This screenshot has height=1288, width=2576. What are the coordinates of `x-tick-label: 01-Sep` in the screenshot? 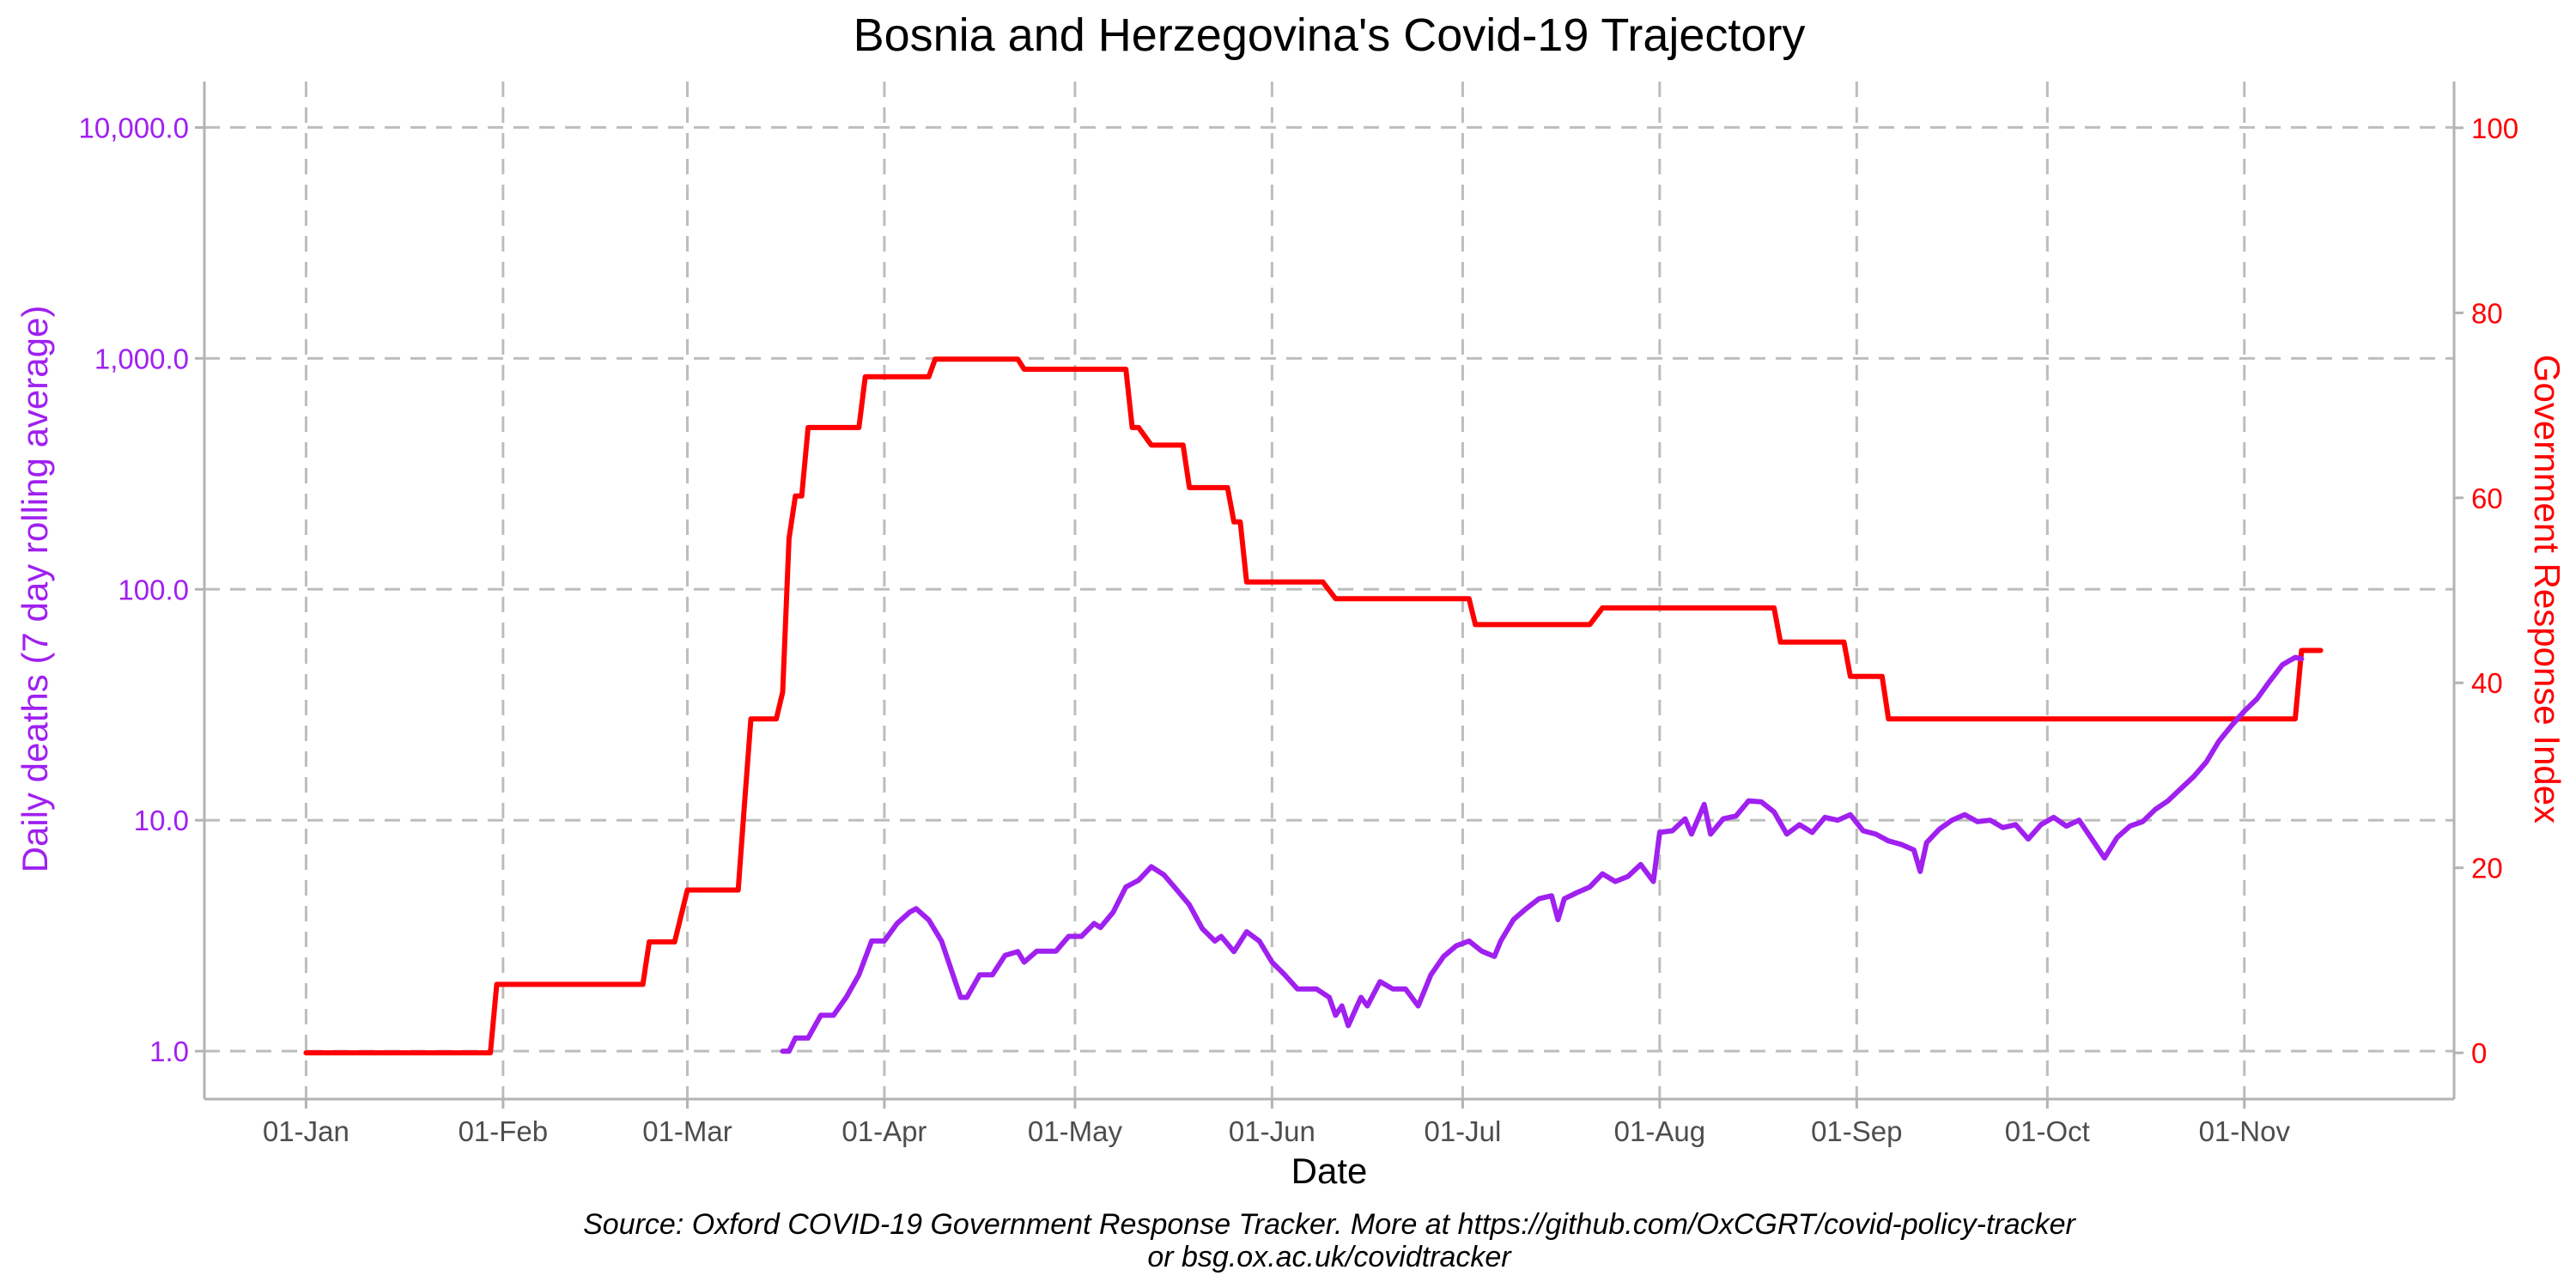 It's located at (1857, 1131).